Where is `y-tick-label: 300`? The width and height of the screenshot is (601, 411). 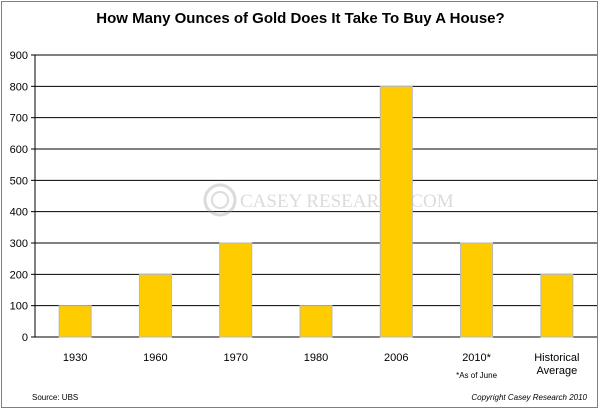 y-tick-label: 300 is located at coordinates (19, 244).